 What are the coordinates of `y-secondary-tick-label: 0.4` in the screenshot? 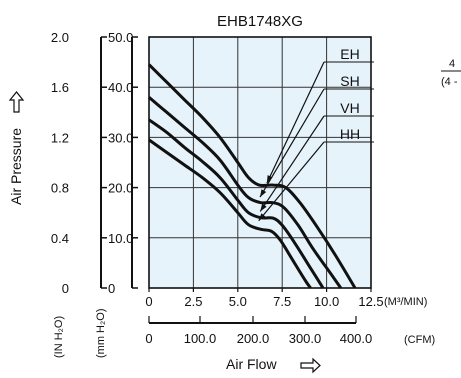 It's located at (60, 238).